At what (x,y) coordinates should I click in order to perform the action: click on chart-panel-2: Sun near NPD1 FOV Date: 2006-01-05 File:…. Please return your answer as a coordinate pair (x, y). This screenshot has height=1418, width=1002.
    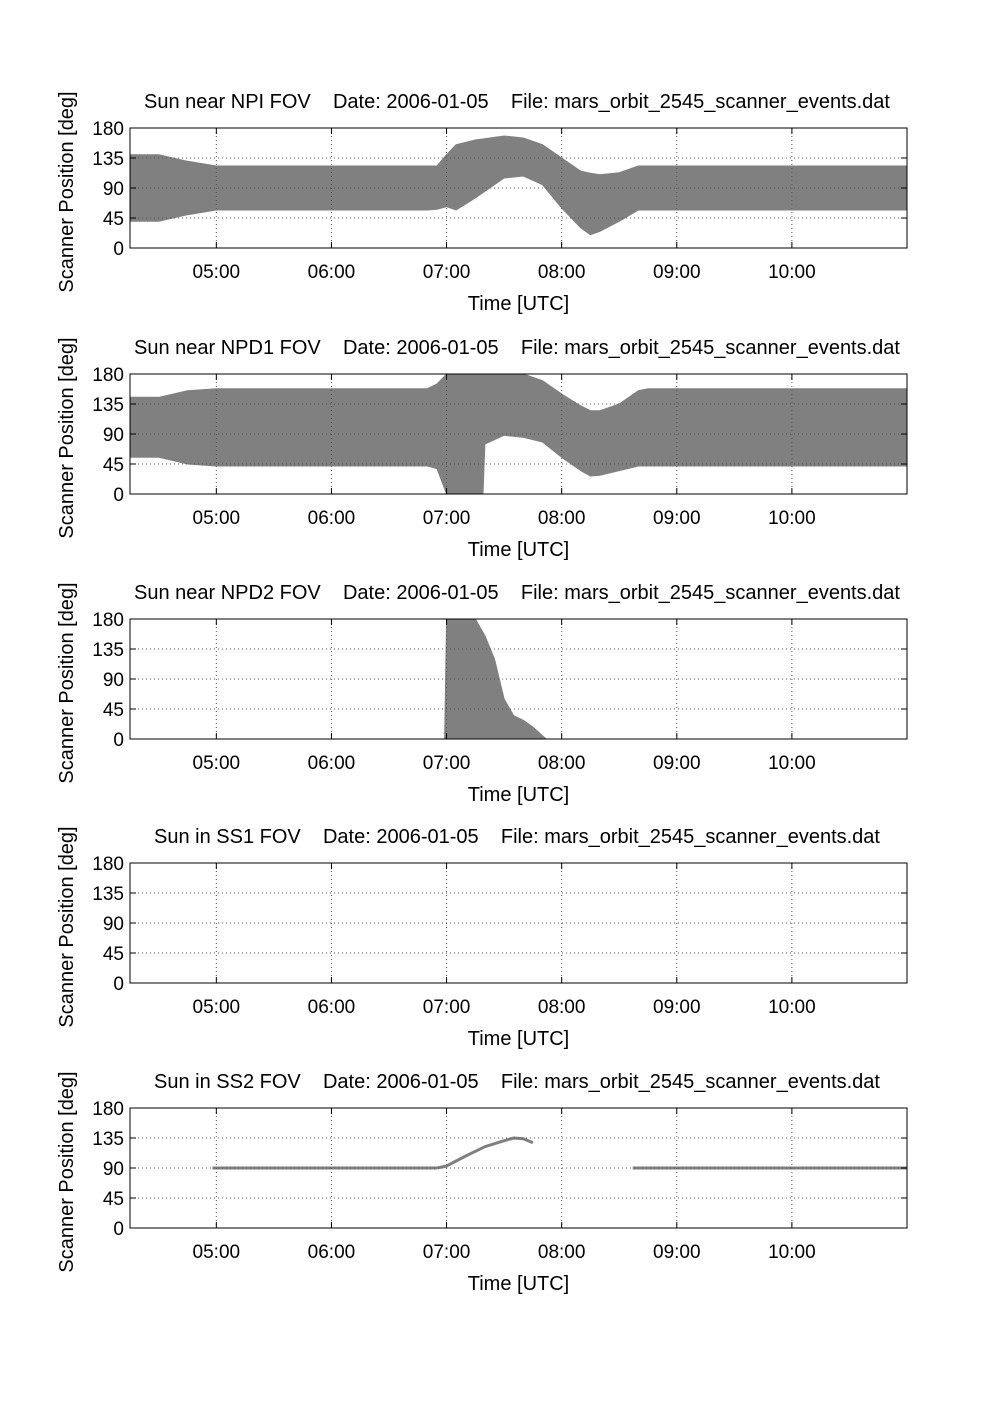
    Looking at the image, I should click on (482, 449).